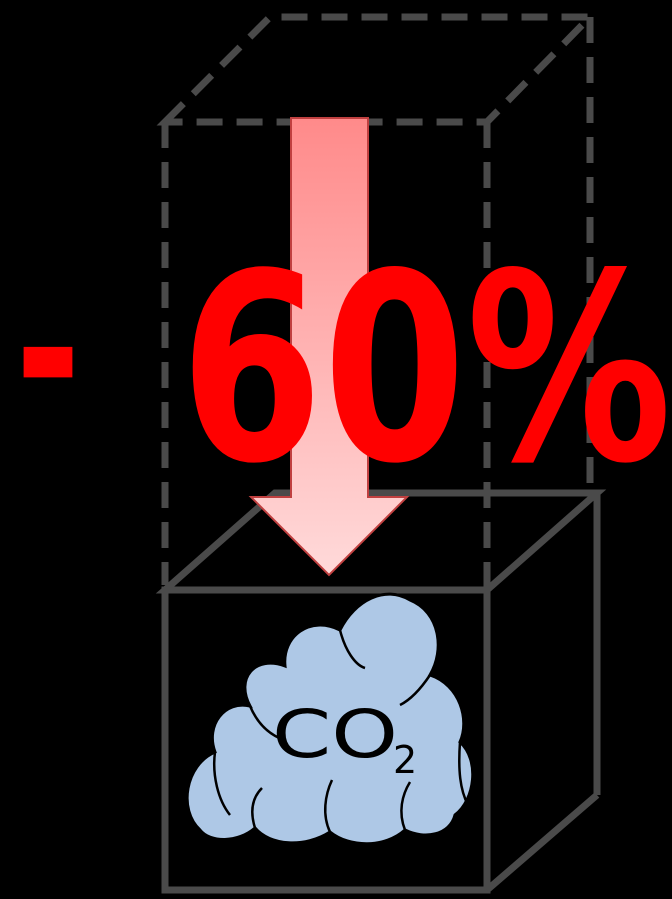 The image size is (672, 899). I want to click on co2-cloud-icon, so click(330, 719).